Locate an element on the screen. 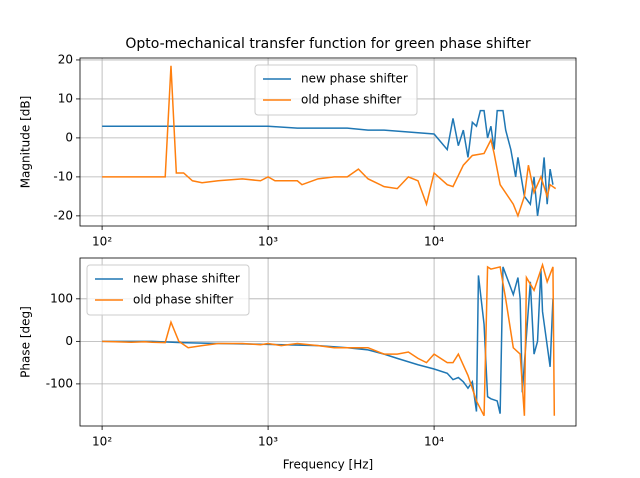  y-tick-label: -100 is located at coordinates (59, 383).